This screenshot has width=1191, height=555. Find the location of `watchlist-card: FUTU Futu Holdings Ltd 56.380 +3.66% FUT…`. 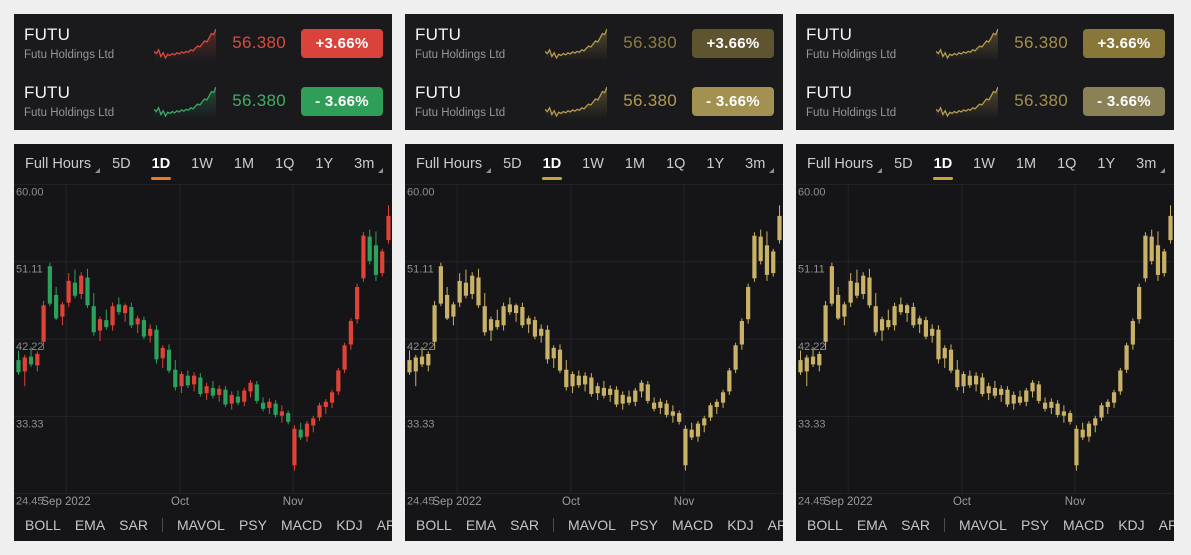

watchlist-card: FUTU Futu Holdings Ltd 56.380 +3.66% FUT… is located at coordinates (203, 72).